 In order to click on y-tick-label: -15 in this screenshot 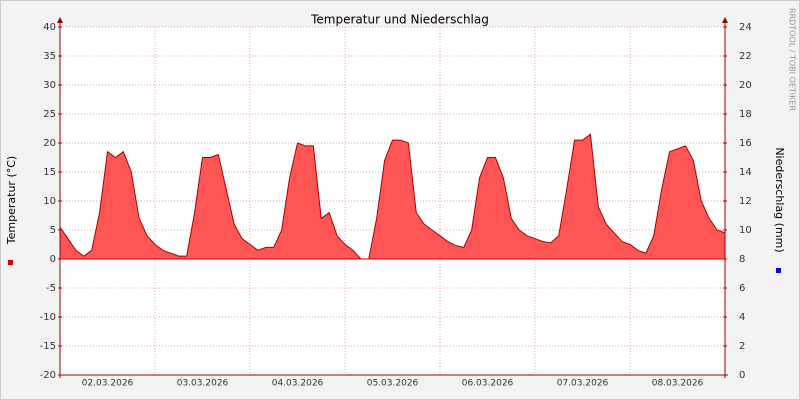, I will do `click(48, 346)`.